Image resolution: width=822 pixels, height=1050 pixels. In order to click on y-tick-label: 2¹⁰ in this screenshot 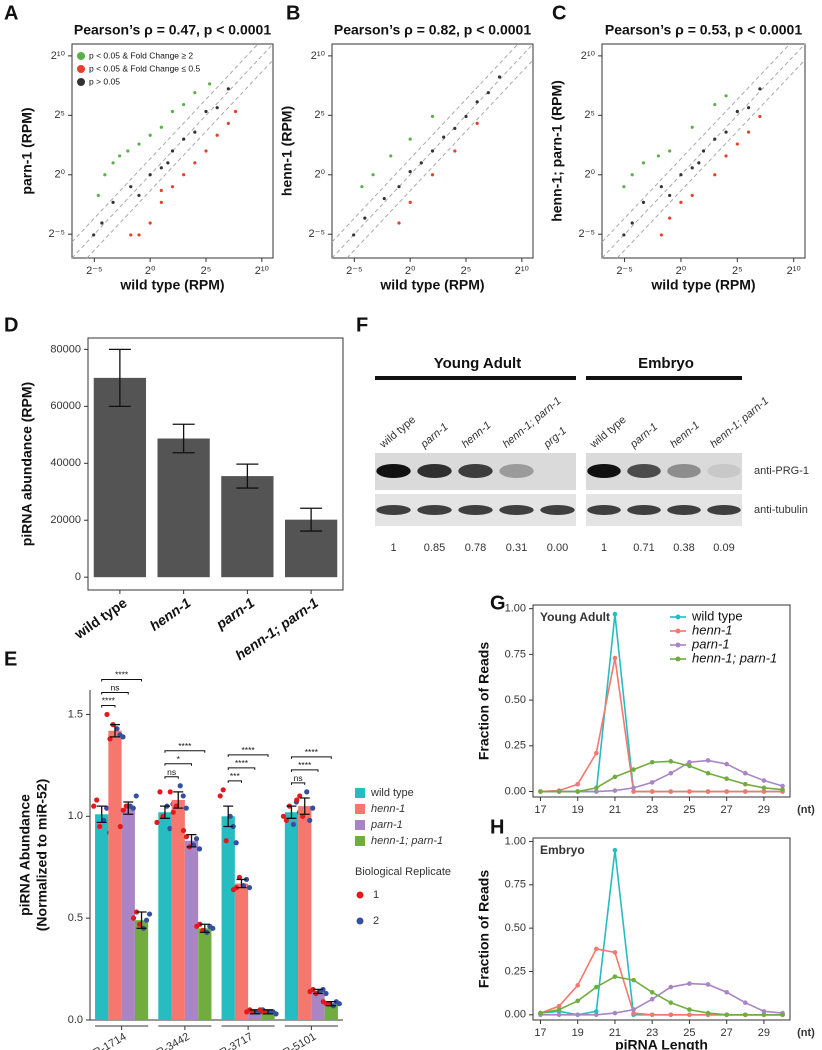, I will do `click(588, 56)`.